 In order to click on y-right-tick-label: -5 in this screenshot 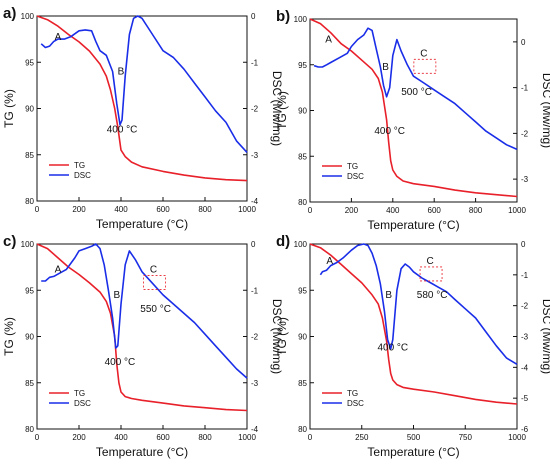, I will do `click(525, 398)`.